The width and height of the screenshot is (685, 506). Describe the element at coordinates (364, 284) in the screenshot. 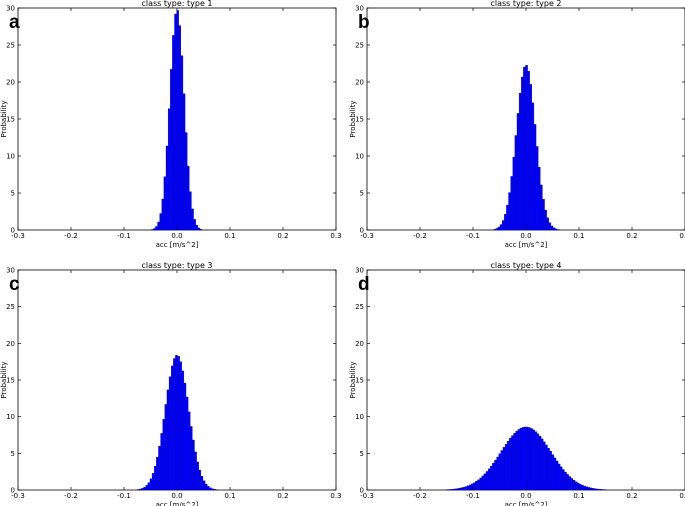

I see `panel-letter: d` at that location.